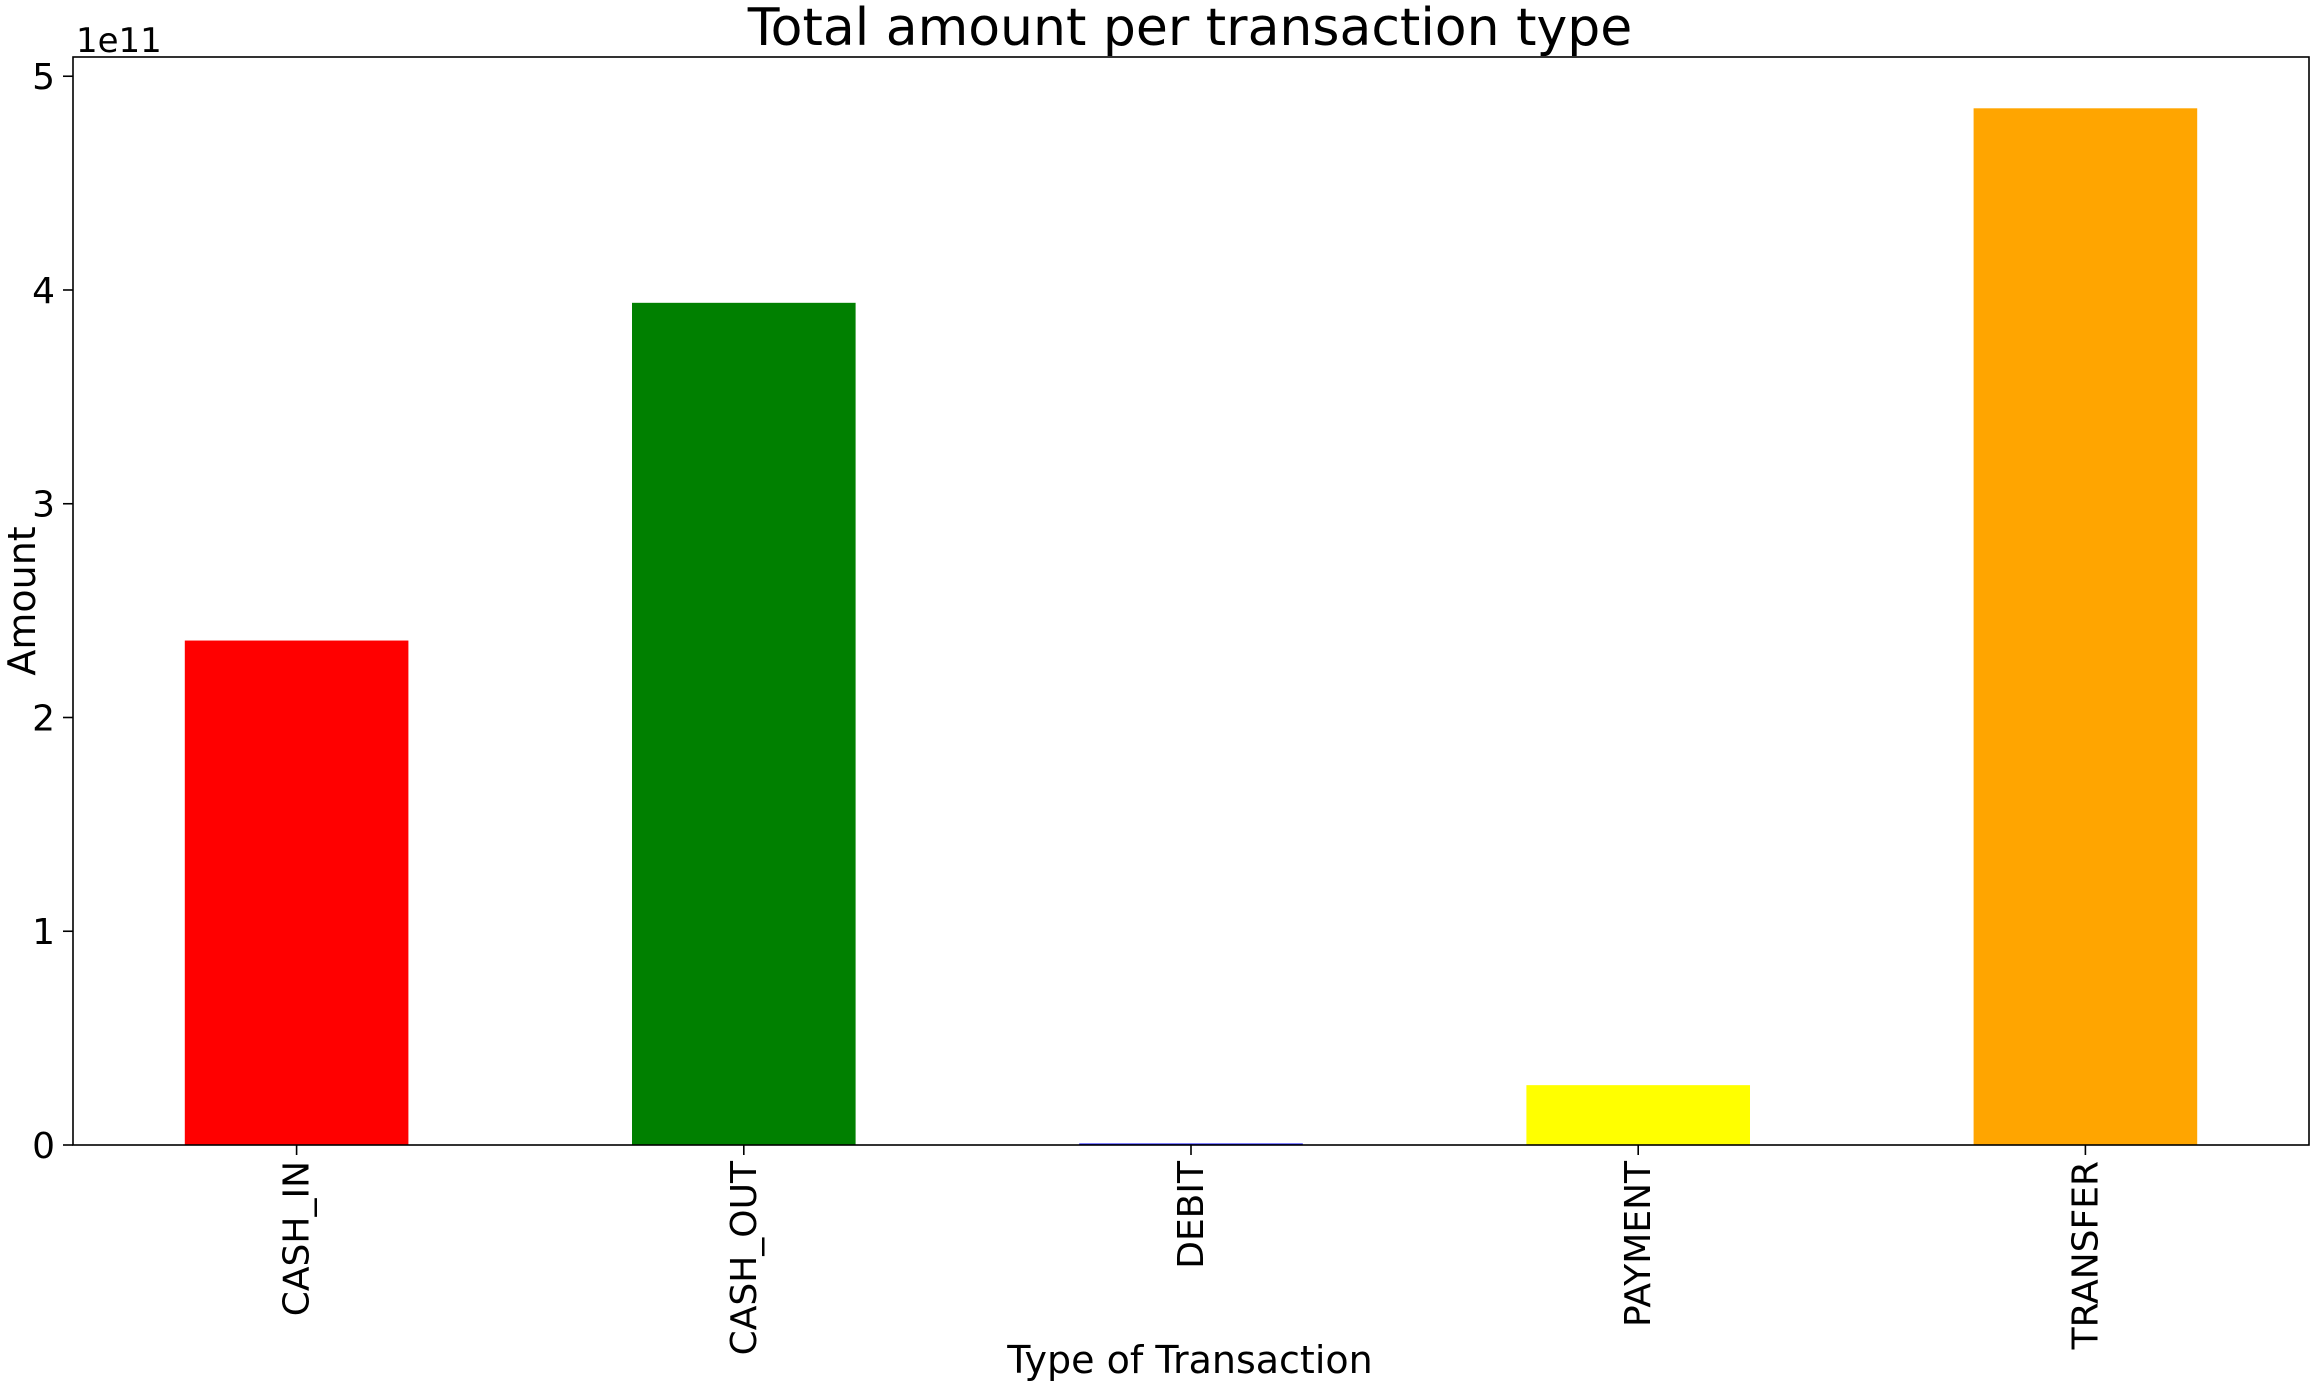  I want to click on x-tick-label-transfer: TRANSFER, so click(2085, 1255).